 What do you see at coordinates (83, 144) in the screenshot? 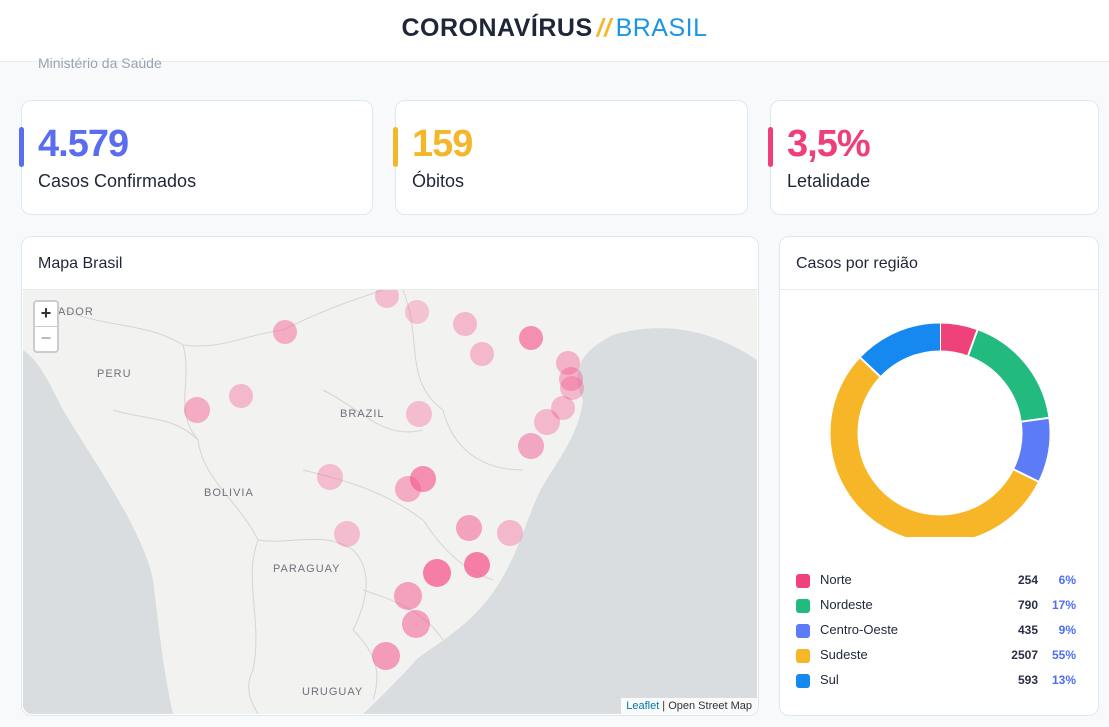
I see `confirmed-cases-value: 4.579` at bounding box center [83, 144].